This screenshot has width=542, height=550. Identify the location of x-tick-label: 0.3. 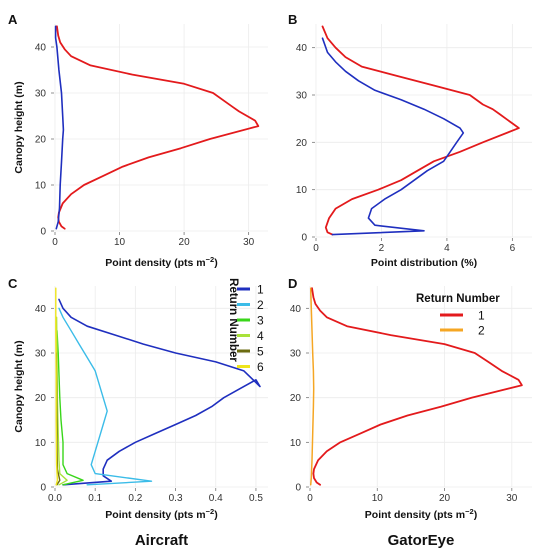
(176, 498).